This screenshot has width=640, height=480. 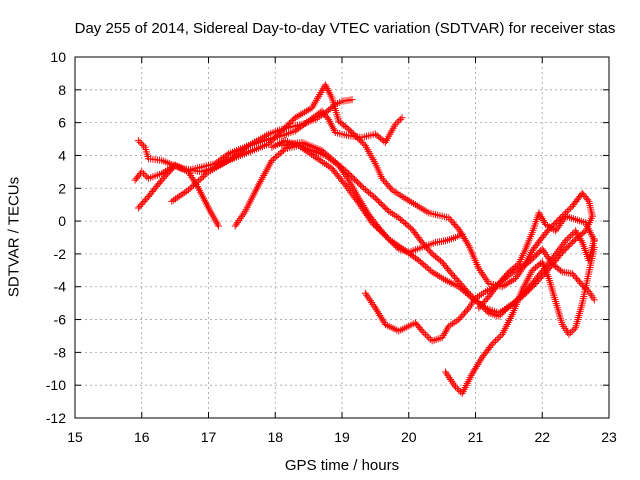 What do you see at coordinates (62, 188) in the screenshot?
I see `y-tick-label: 2` at bounding box center [62, 188].